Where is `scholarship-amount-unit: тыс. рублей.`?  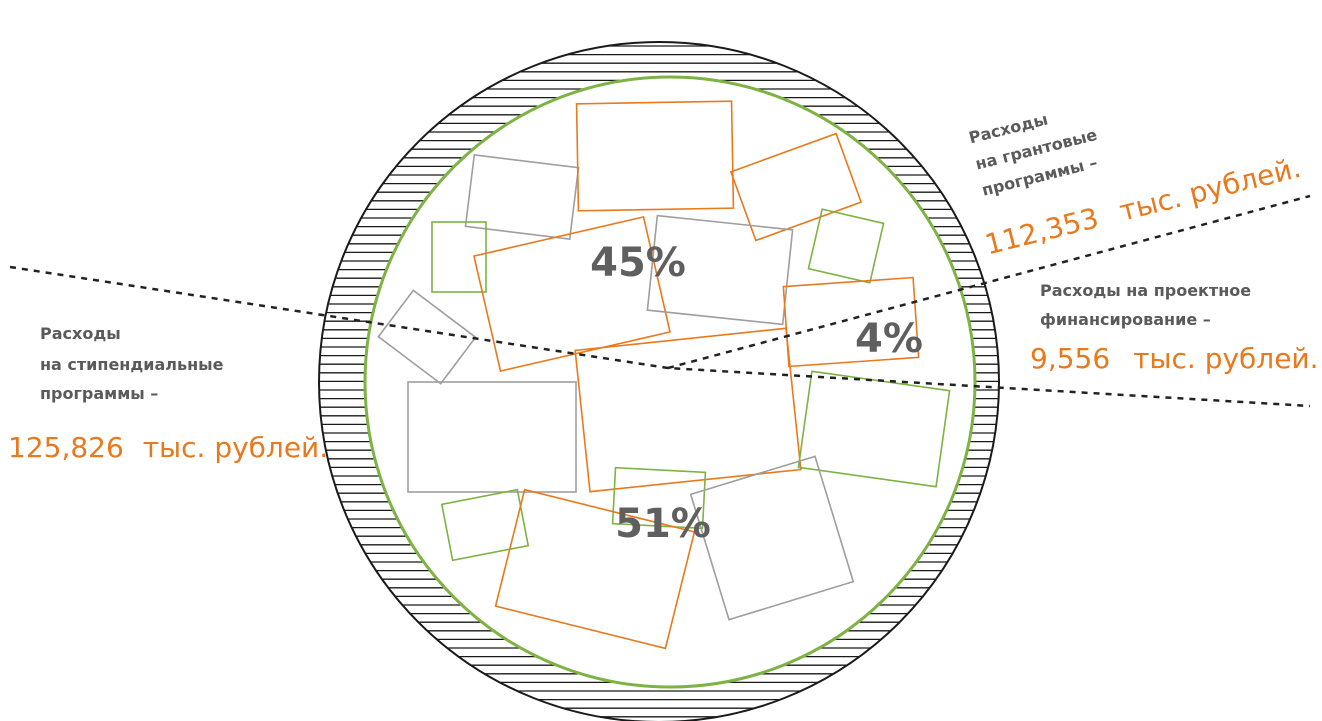
scholarship-amount-unit: тыс. рублей. is located at coordinates (235, 447).